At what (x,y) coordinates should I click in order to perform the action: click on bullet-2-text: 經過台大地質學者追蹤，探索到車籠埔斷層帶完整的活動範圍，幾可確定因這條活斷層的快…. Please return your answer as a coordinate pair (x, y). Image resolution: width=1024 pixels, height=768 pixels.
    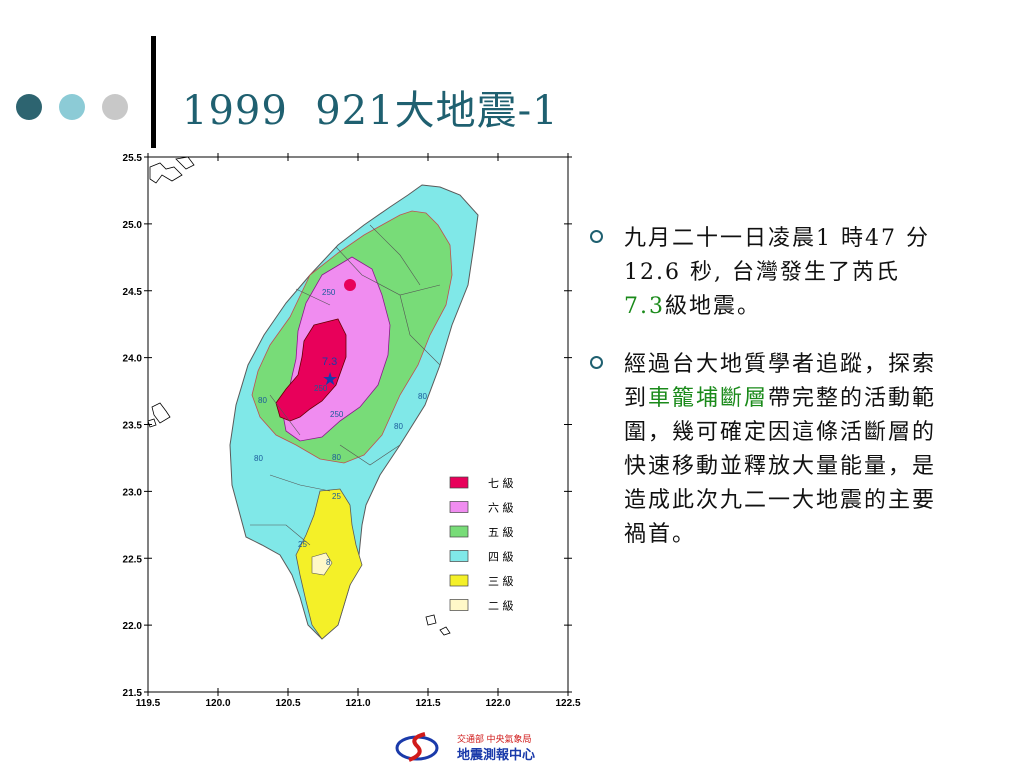
    Looking at the image, I should click on (780, 449).